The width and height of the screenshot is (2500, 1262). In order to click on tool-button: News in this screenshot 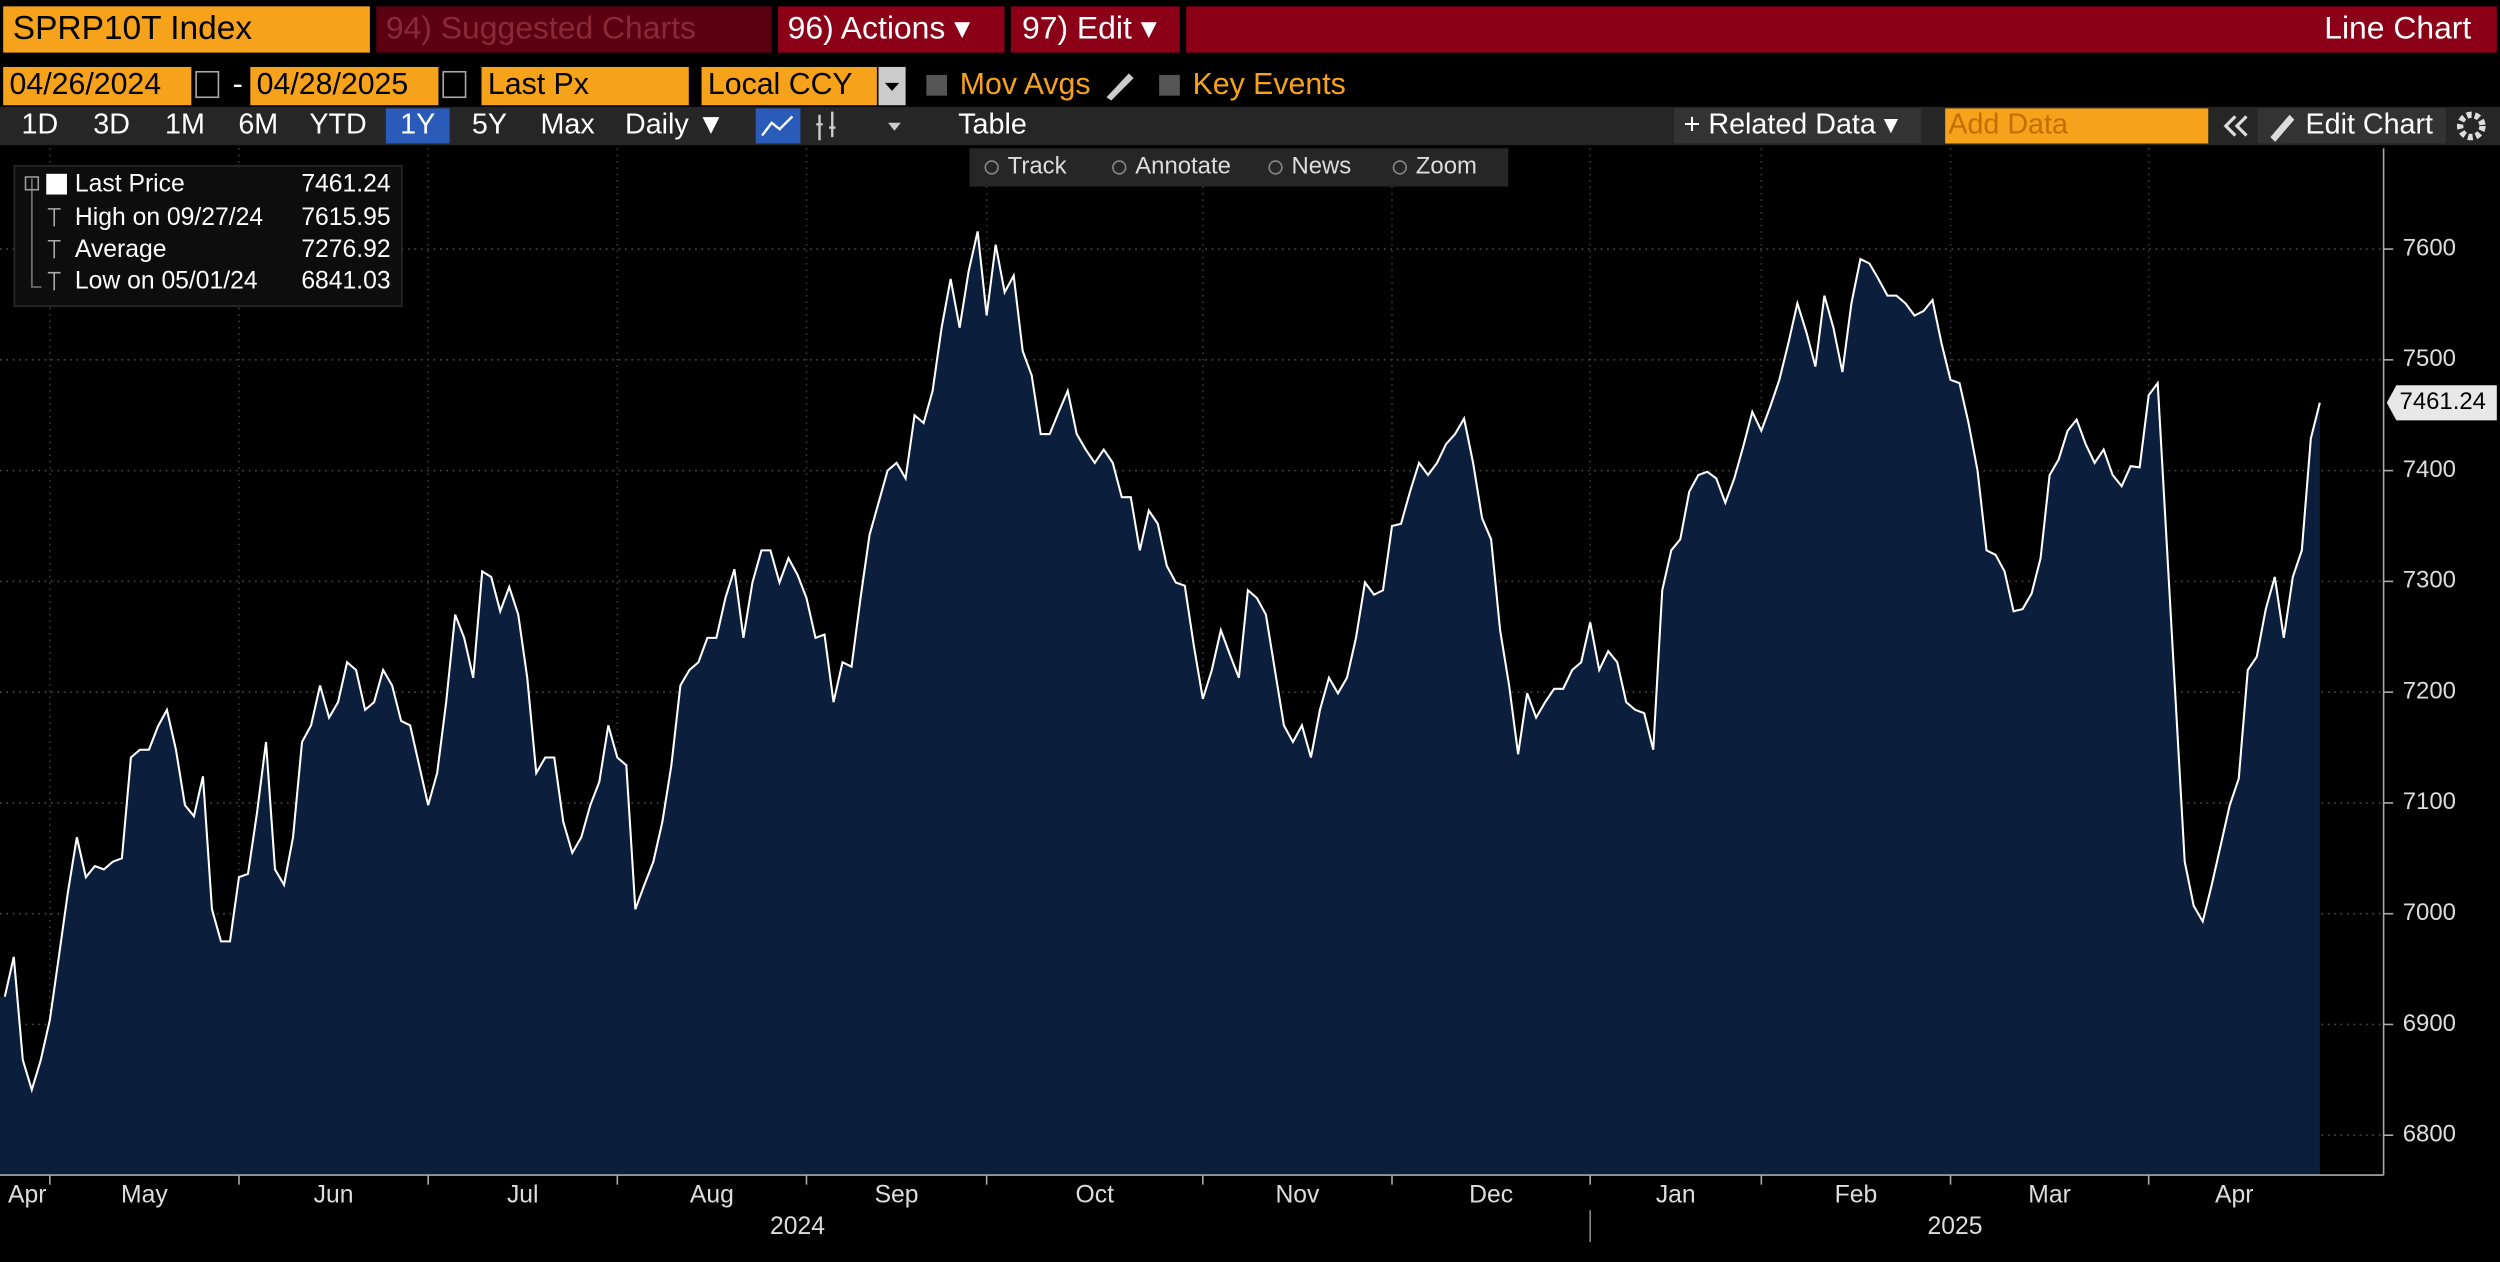, I will do `click(1321, 166)`.